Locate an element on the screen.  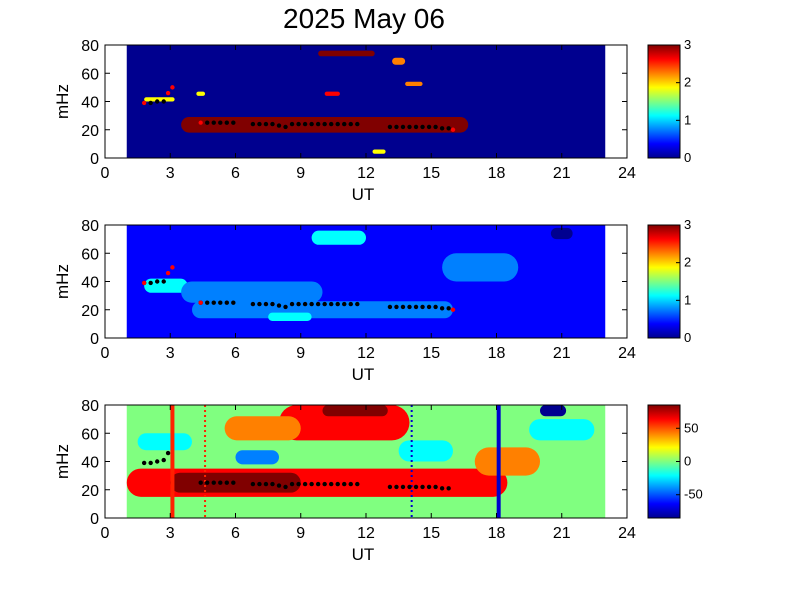
colorbar-tick-label: 3 is located at coordinates (687, 224).